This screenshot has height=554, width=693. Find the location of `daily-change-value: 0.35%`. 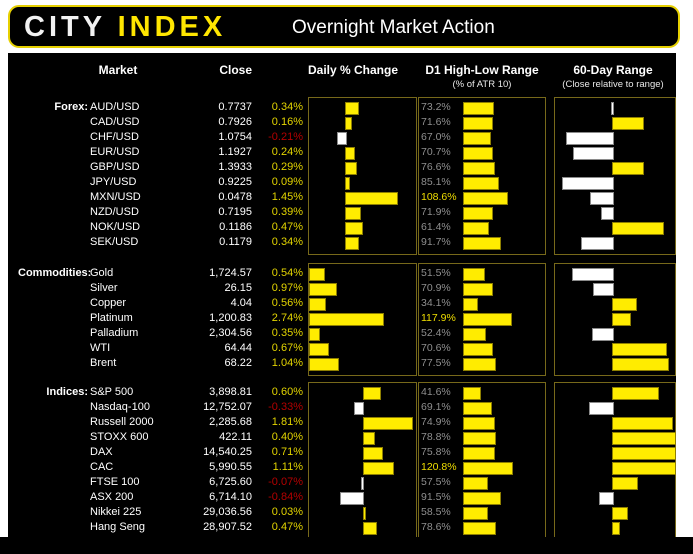

daily-change-value: 0.35% is located at coordinates (287, 333).